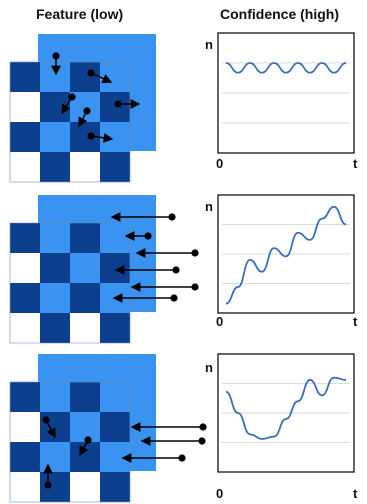 The width and height of the screenshot is (367, 504). What do you see at coordinates (286, 408) in the screenshot?
I see `bottom-confidence-line` at bounding box center [286, 408].